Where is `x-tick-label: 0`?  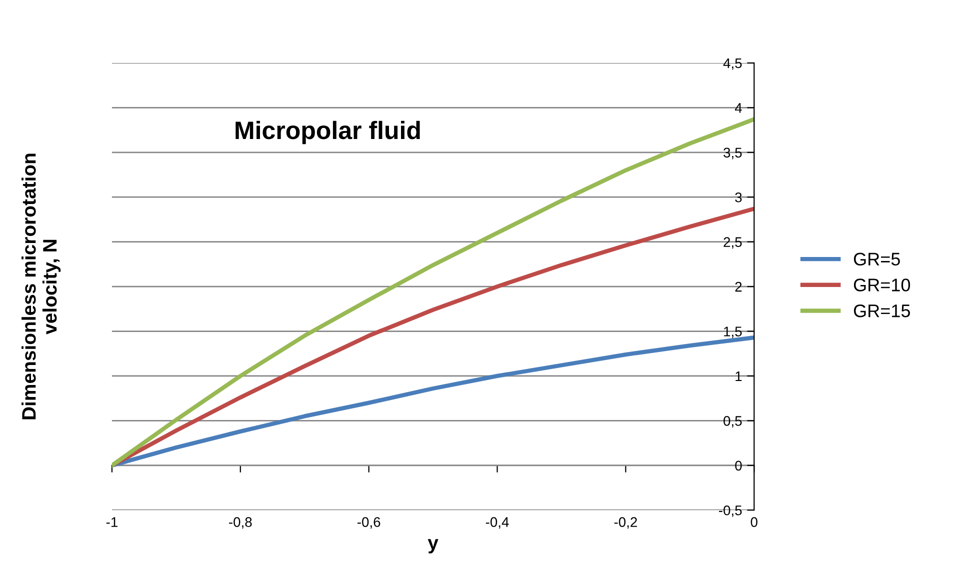
x-tick-label: 0 is located at coordinates (754, 522).